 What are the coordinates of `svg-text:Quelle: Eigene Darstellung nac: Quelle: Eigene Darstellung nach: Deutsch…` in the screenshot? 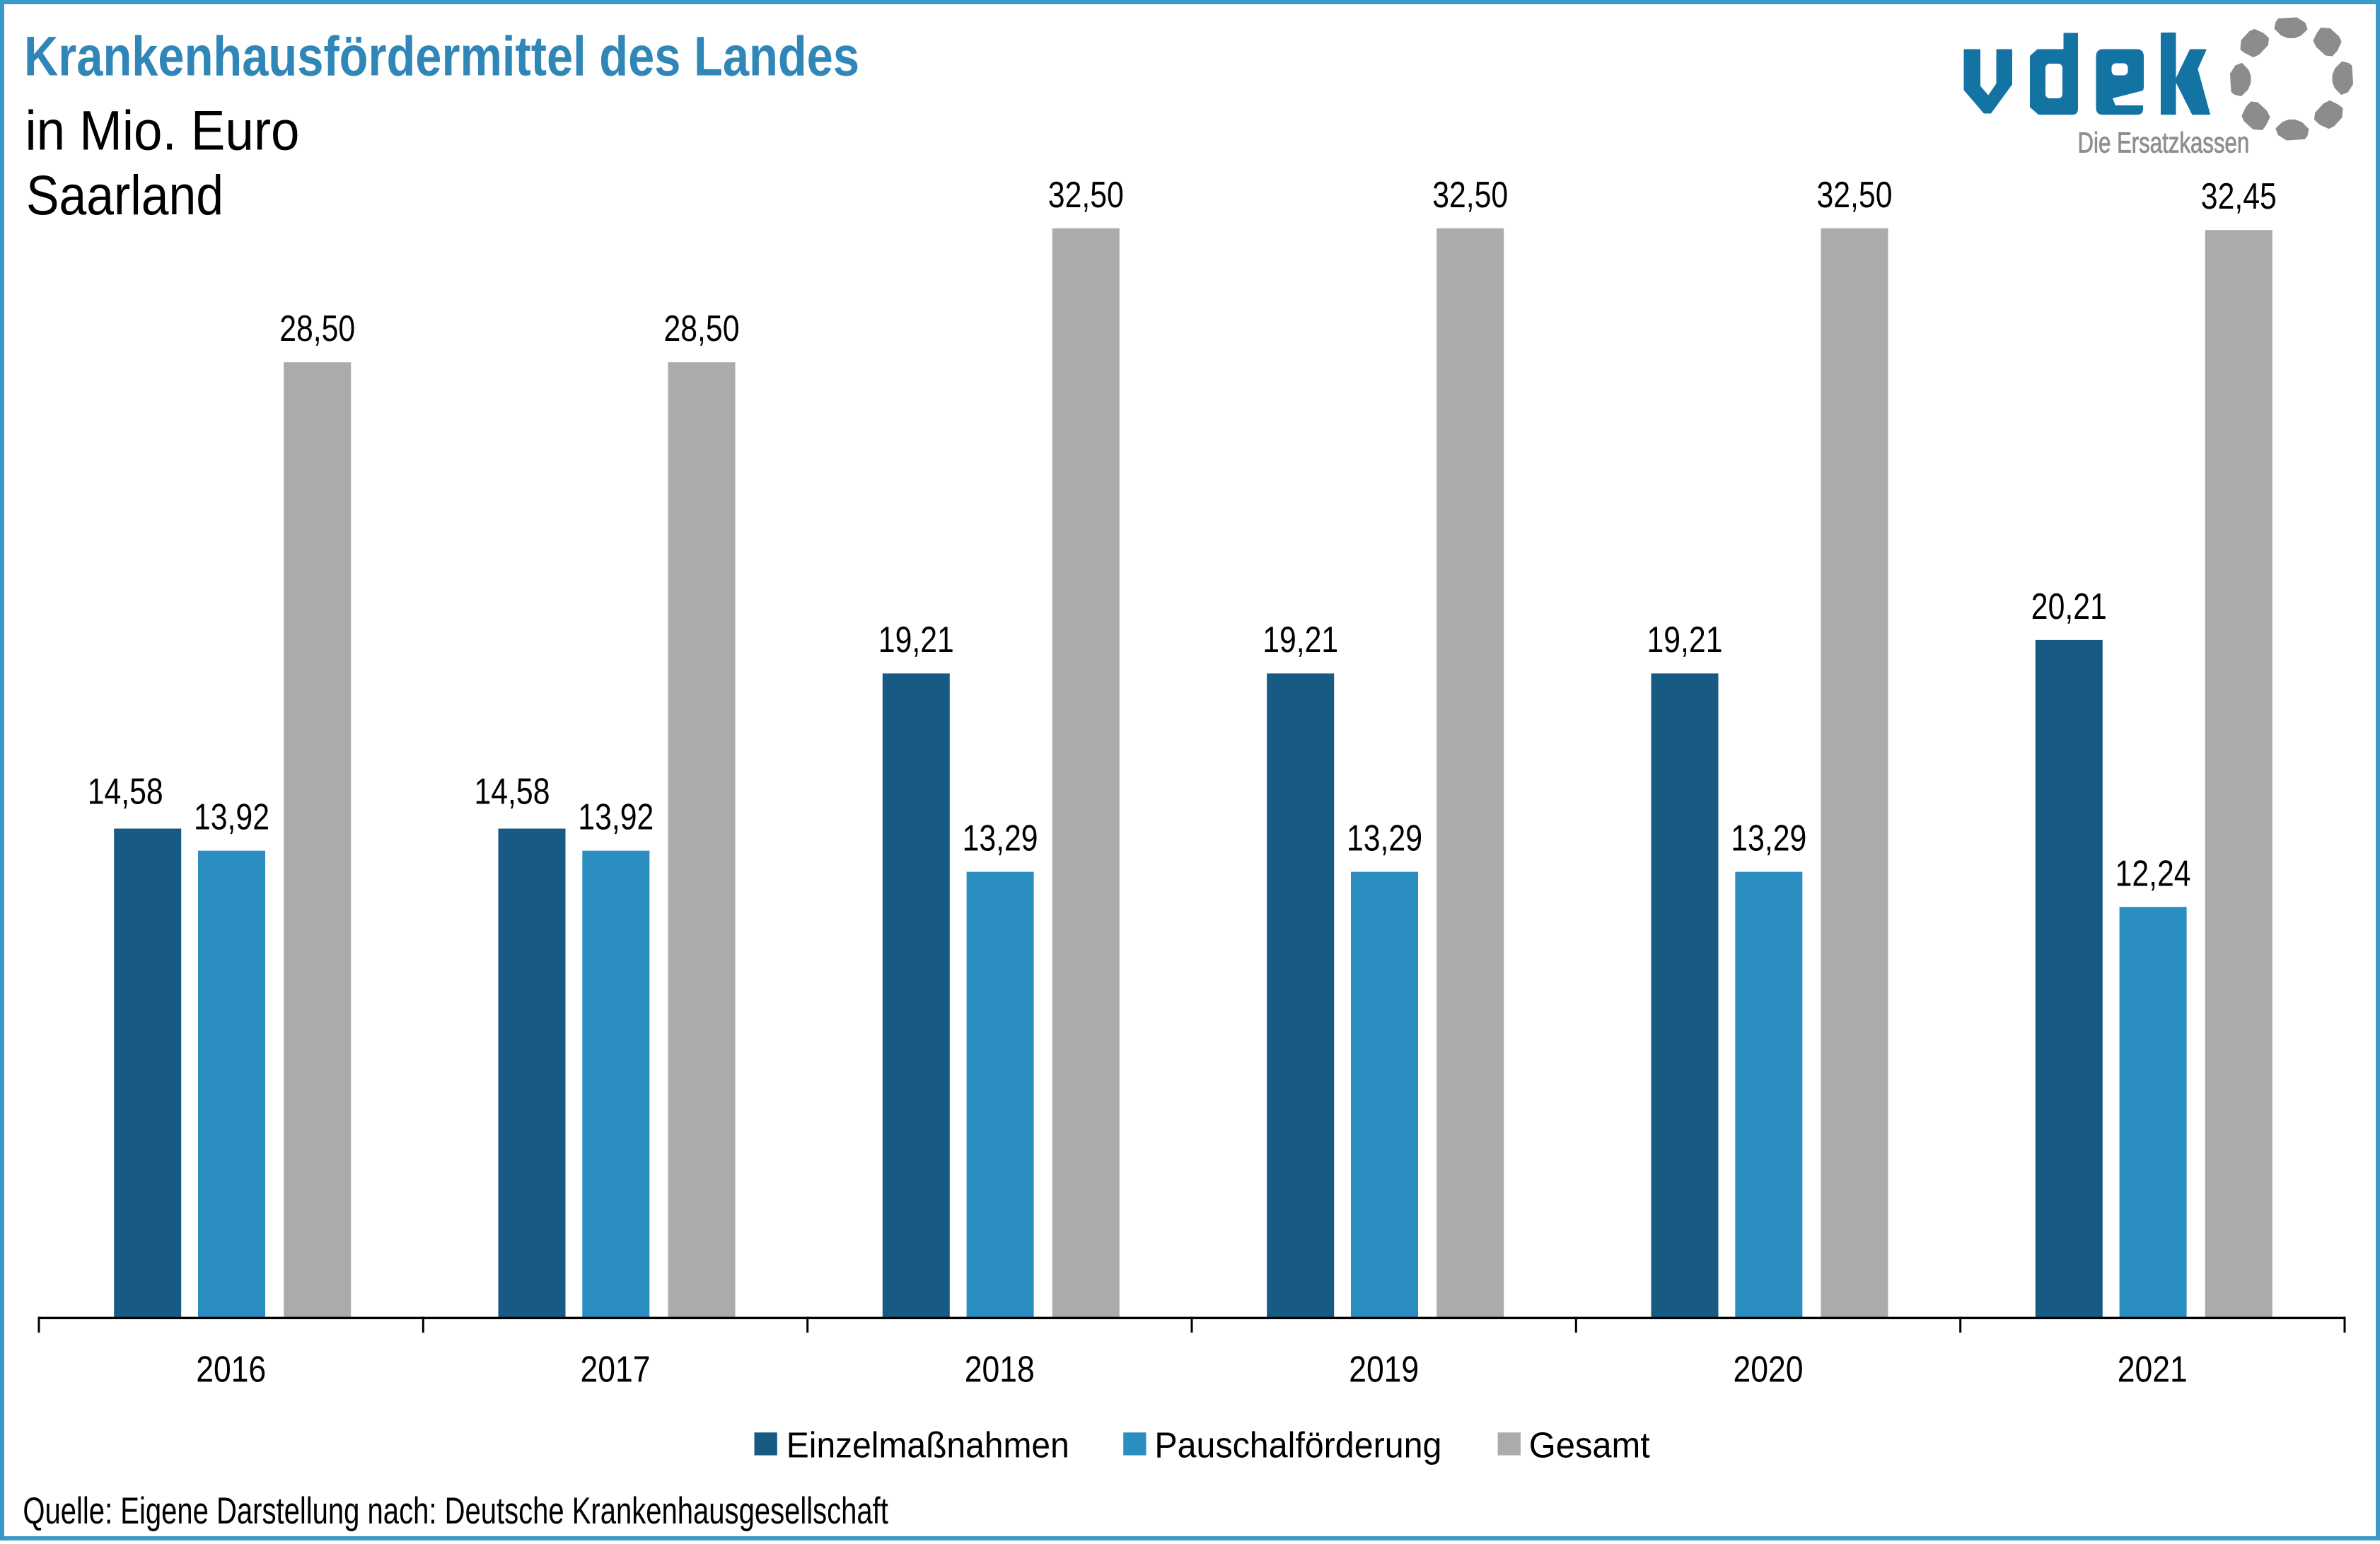 It's located at (456, 1511).